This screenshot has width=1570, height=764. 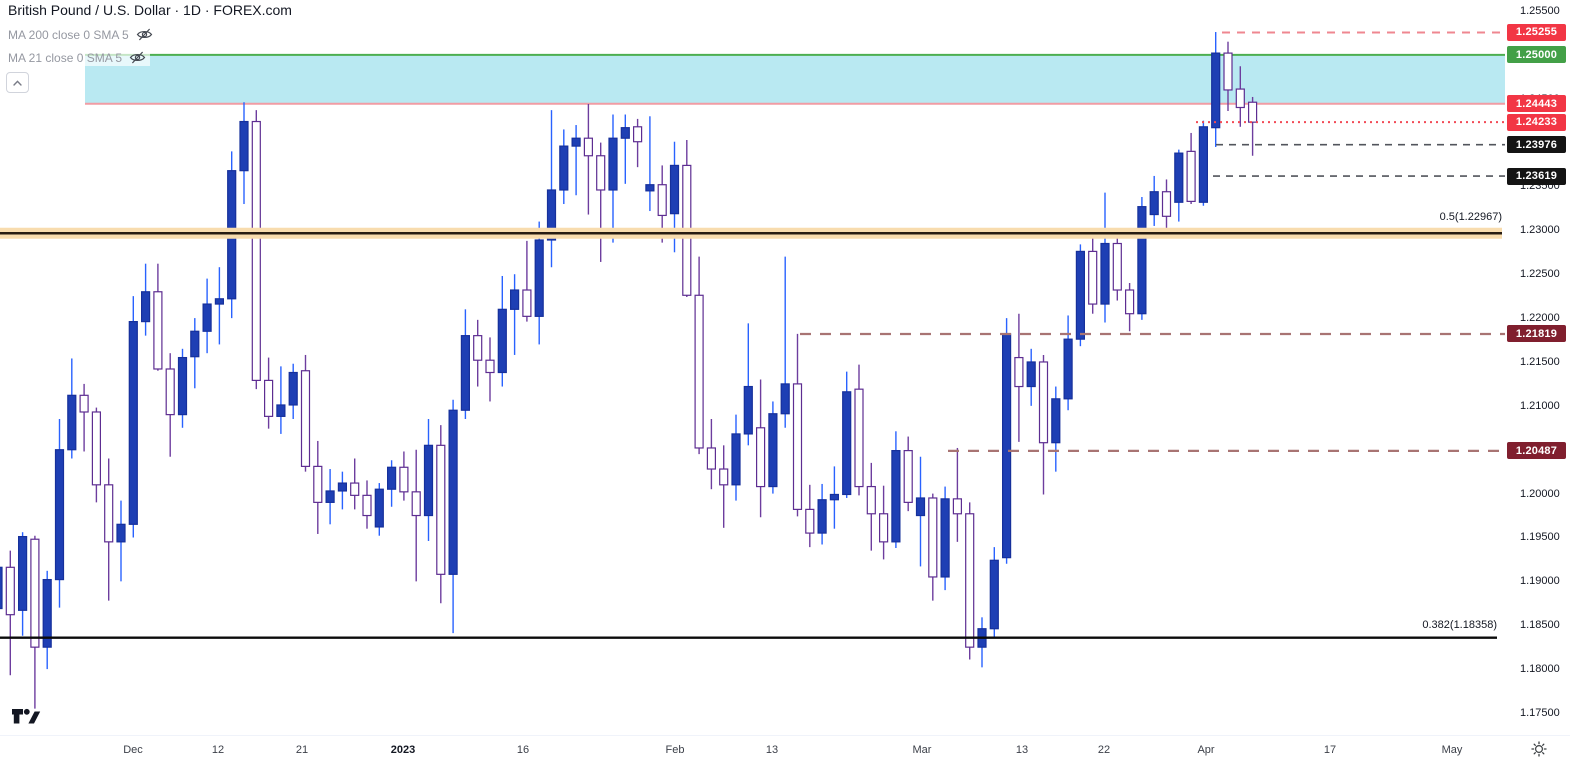 What do you see at coordinates (1536, 176) in the screenshot?
I see `price-label-badge-1.23619: 1.23619` at bounding box center [1536, 176].